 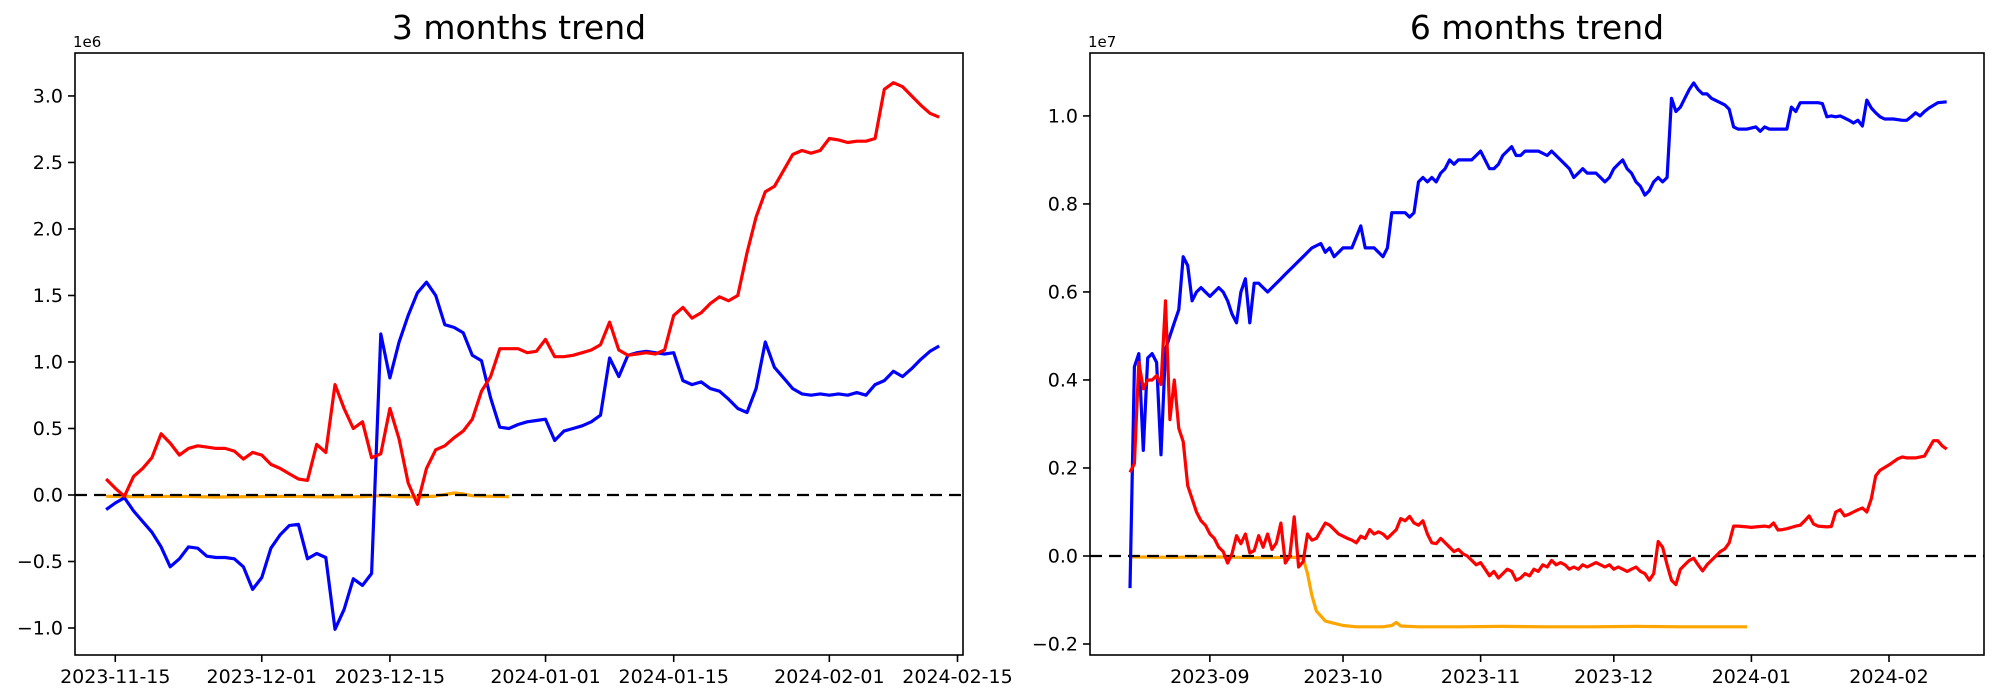 What do you see at coordinates (48, 429) in the screenshot?
I see `y-tick-label: 0.5` at bounding box center [48, 429].